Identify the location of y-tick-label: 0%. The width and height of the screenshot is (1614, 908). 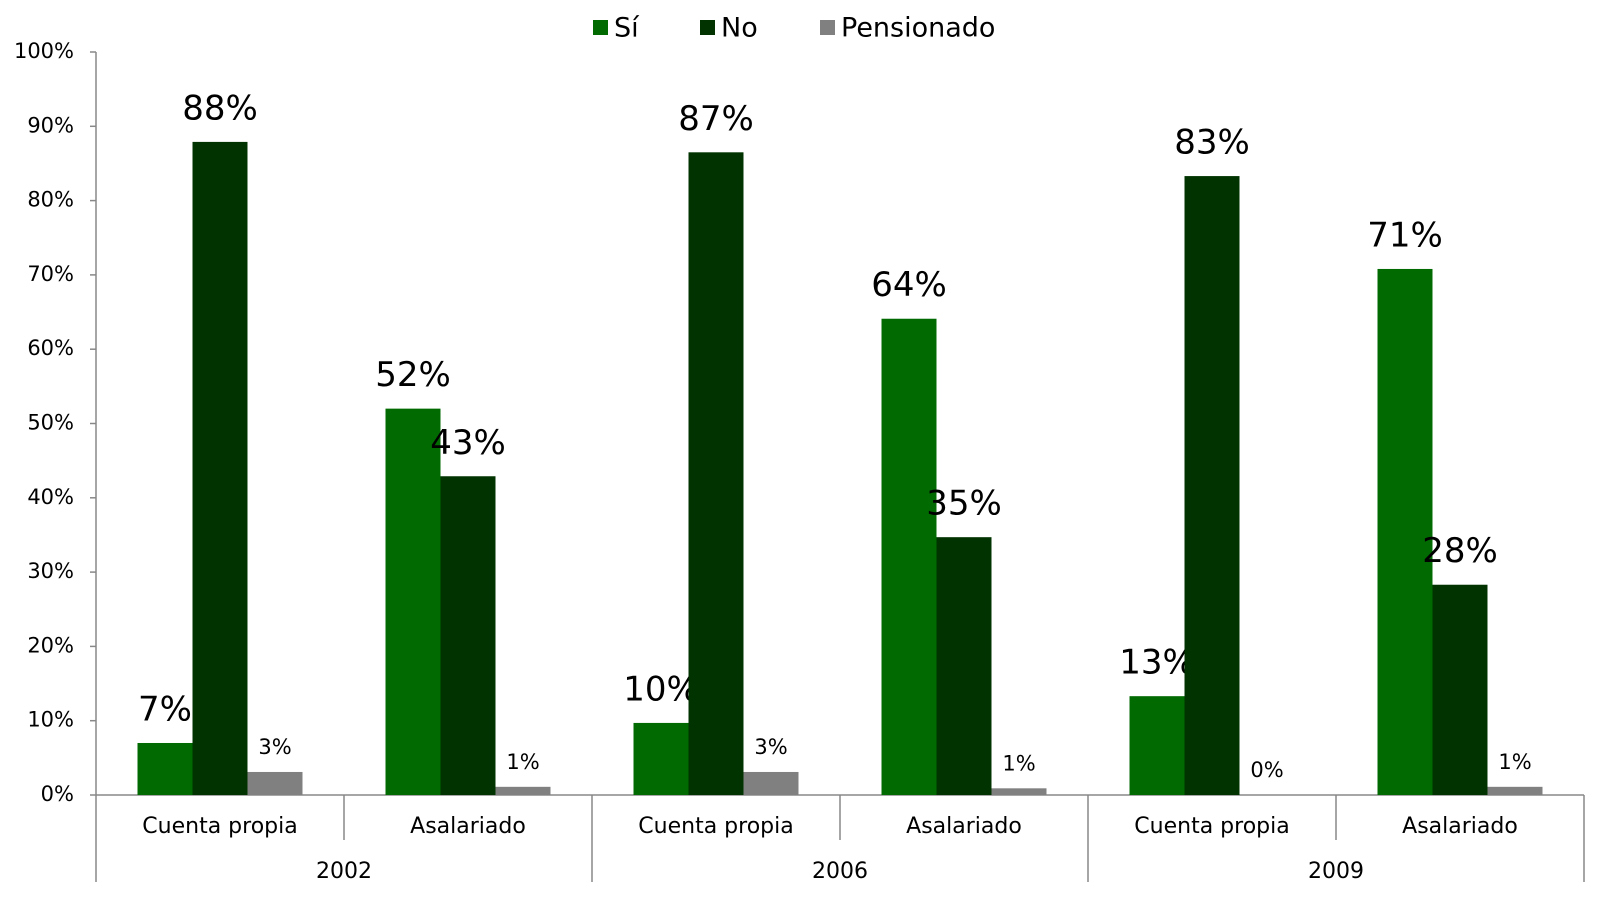
(57, 794).